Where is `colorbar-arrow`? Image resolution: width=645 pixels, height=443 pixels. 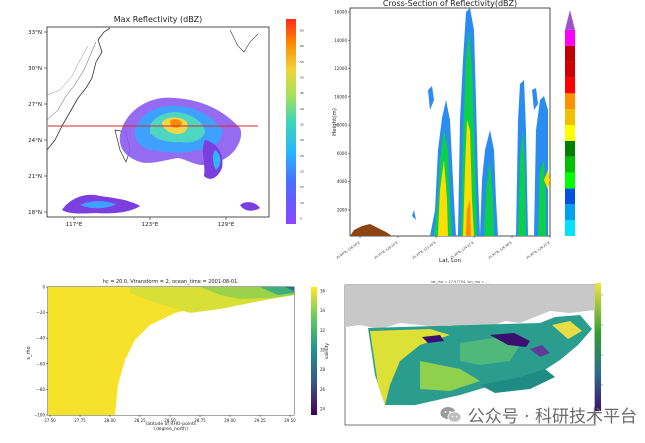
colorbar-arrow is located at coordinates (570, 20).